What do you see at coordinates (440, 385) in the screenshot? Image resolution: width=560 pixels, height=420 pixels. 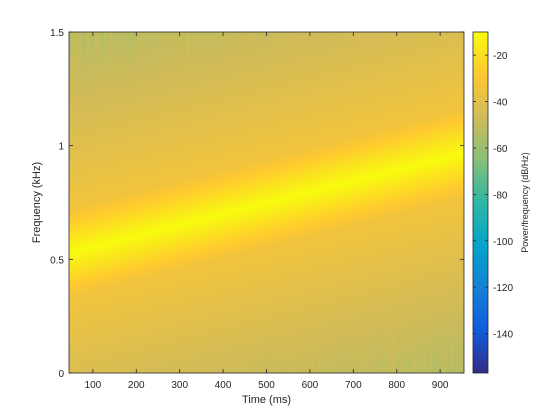 I see `x-tick-label: 900` at bounding box center [440, 385].